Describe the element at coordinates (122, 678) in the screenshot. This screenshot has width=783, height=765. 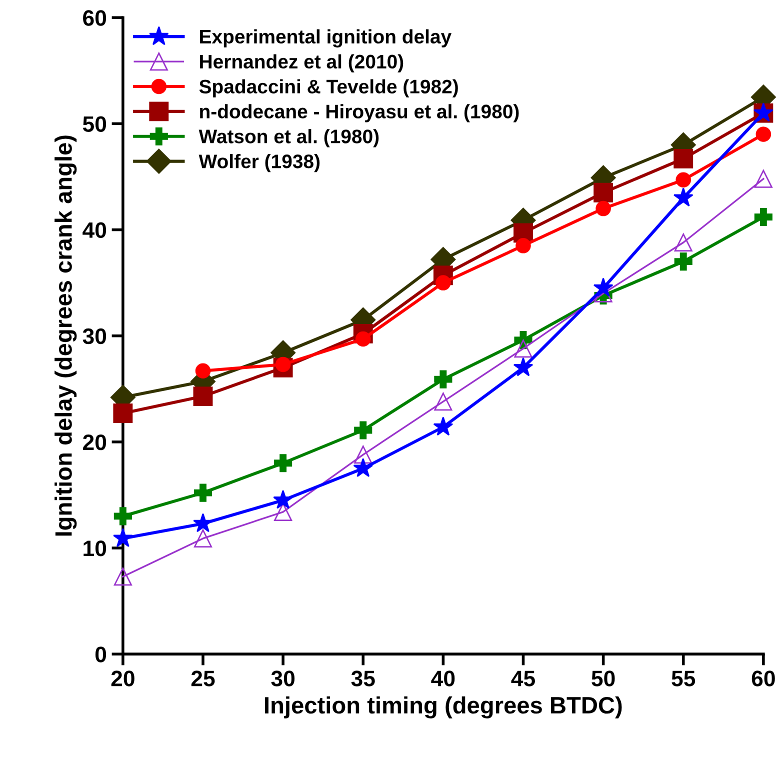
I see `x-tick-label: 20` at that location.